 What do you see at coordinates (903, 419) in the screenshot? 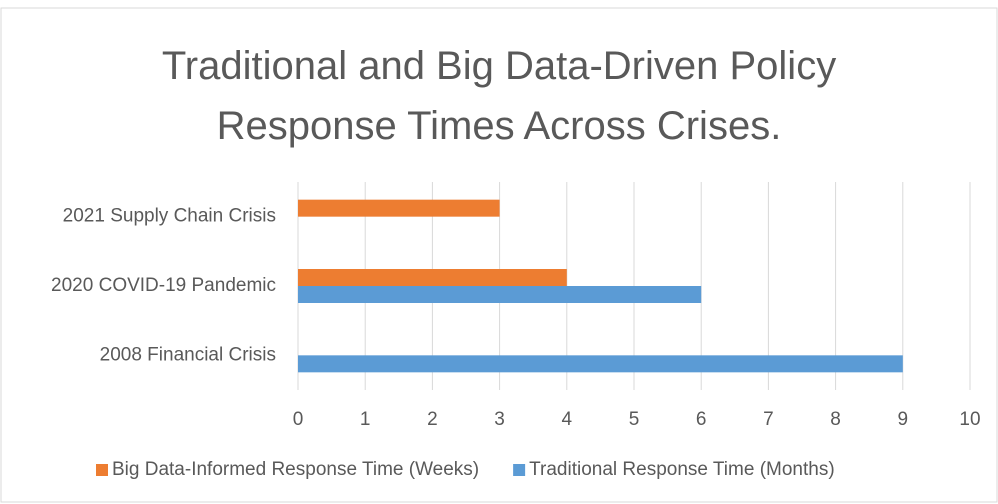
I see `x-tick-label: 9` at bounding box center [903, 419].